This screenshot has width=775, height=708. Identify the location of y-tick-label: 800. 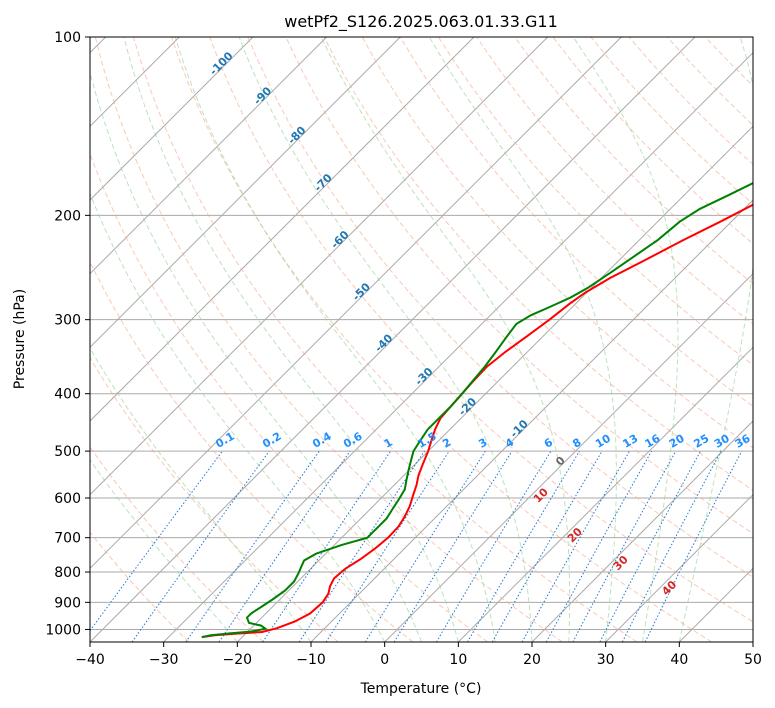
(67, 573).